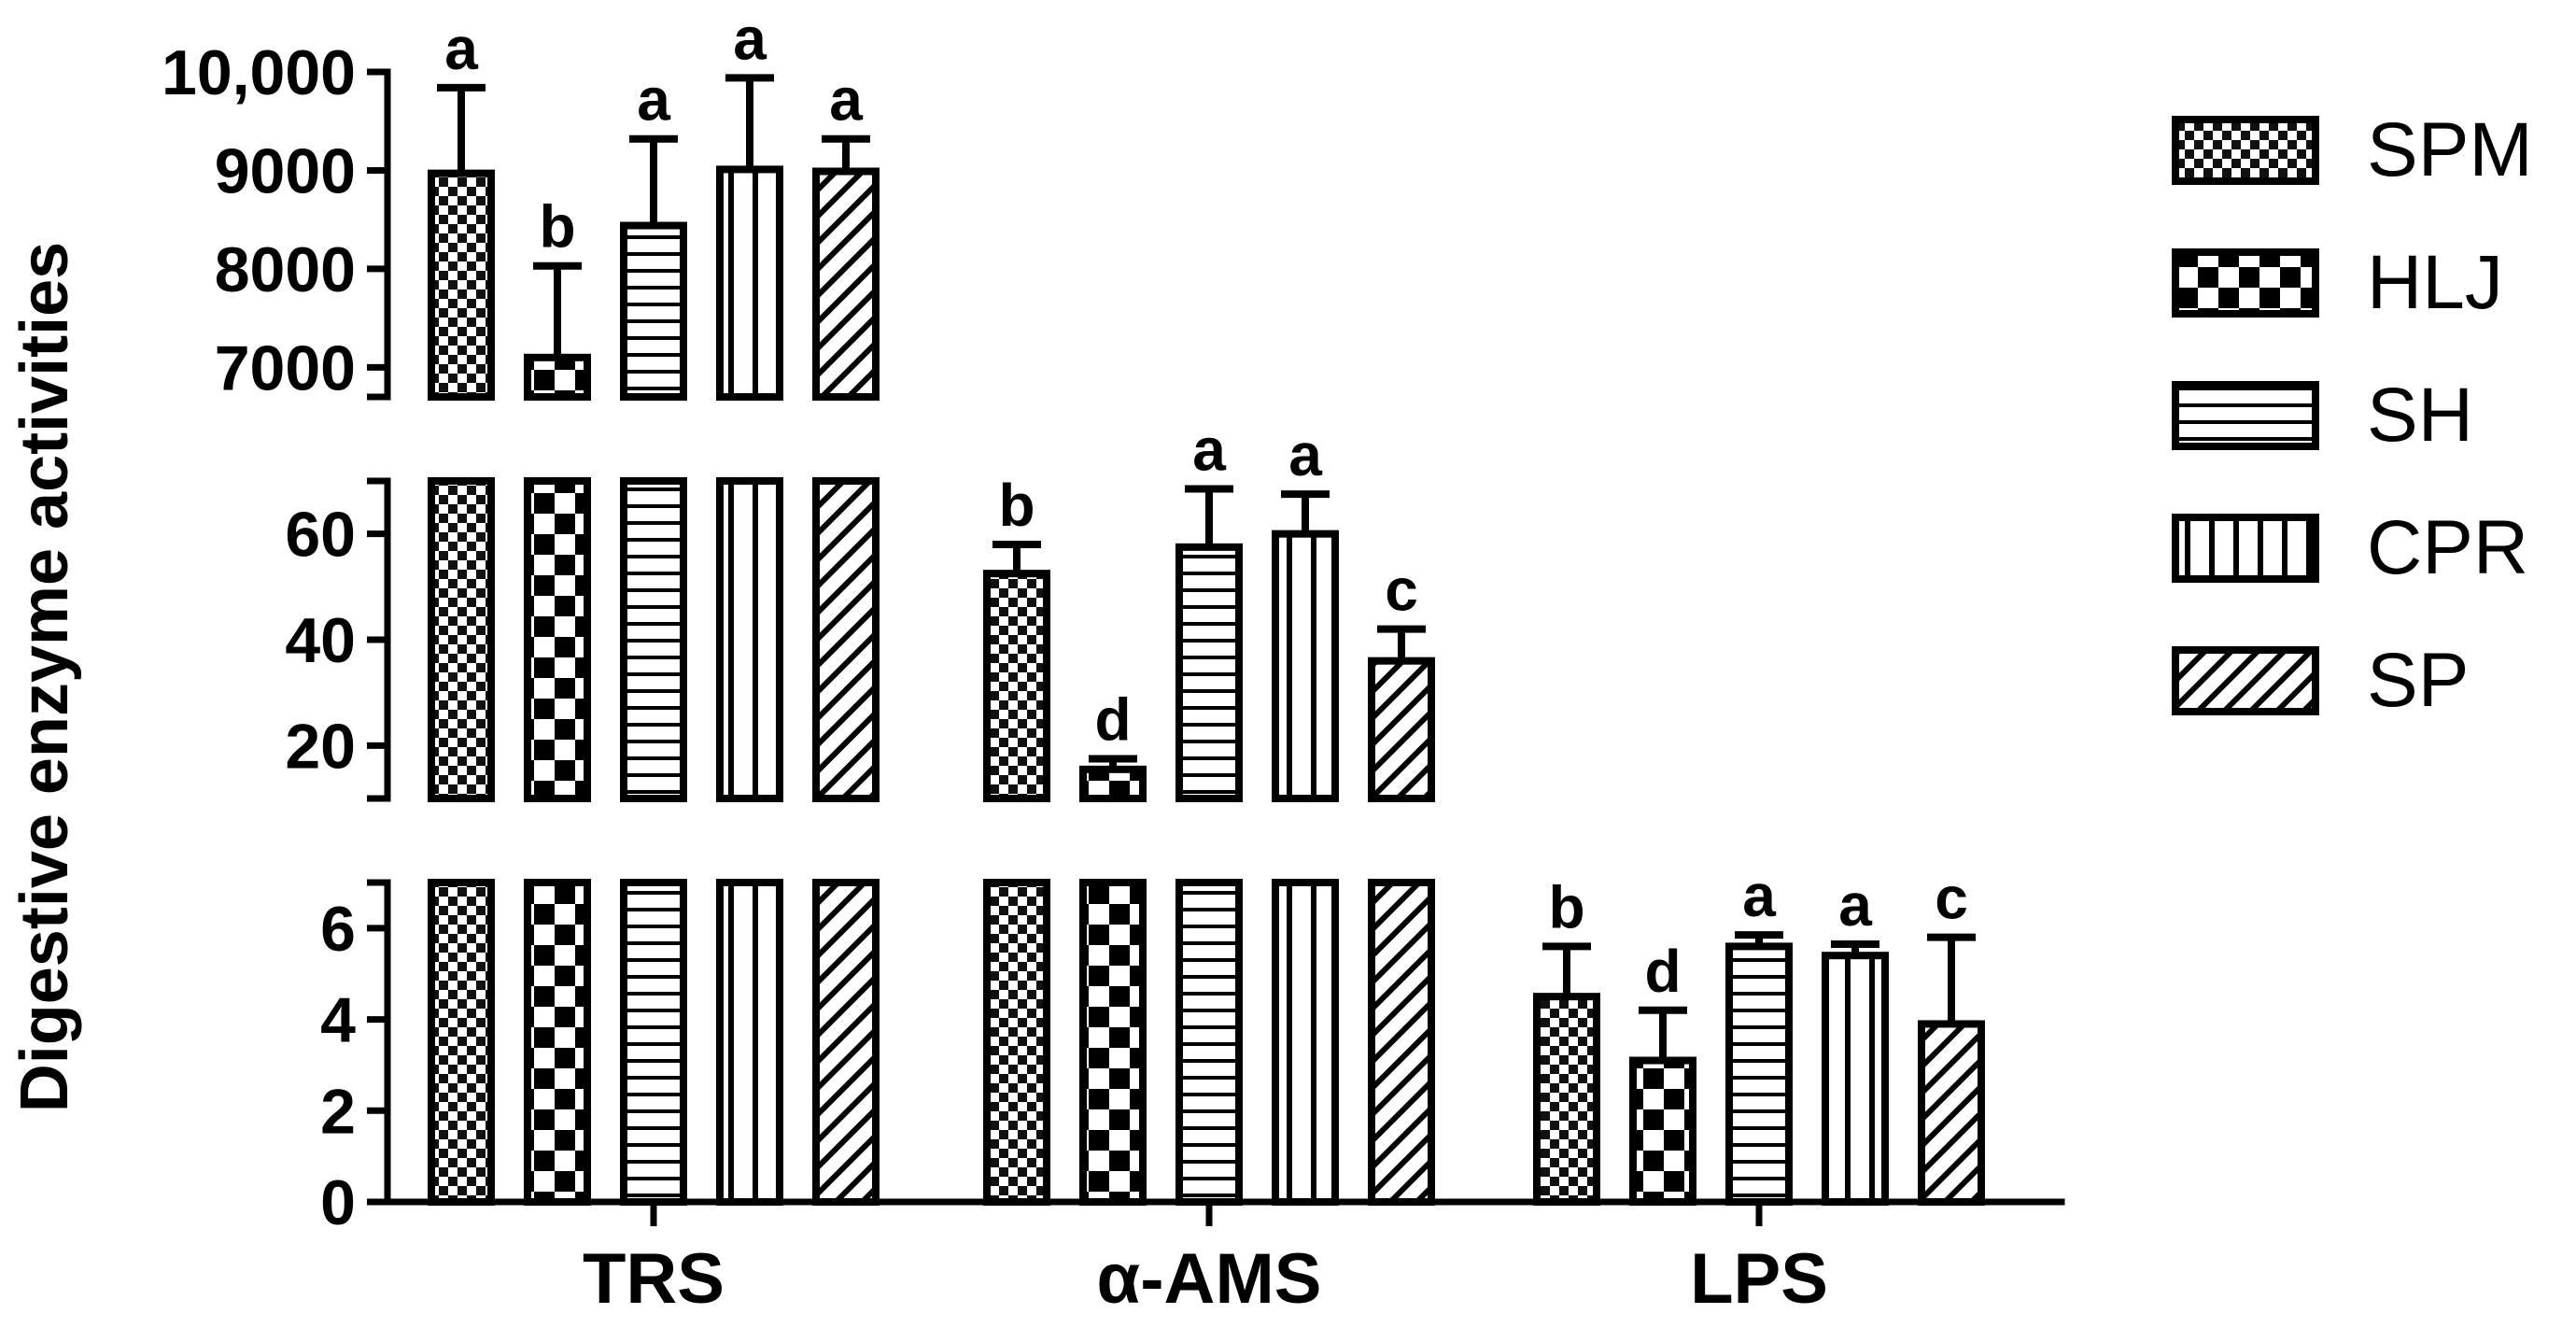 Image resolution: width=2576 pixels, height=1342 pixels. I want to click on category-labels: TRS α-AMS LPS, so click(1206, 1279).